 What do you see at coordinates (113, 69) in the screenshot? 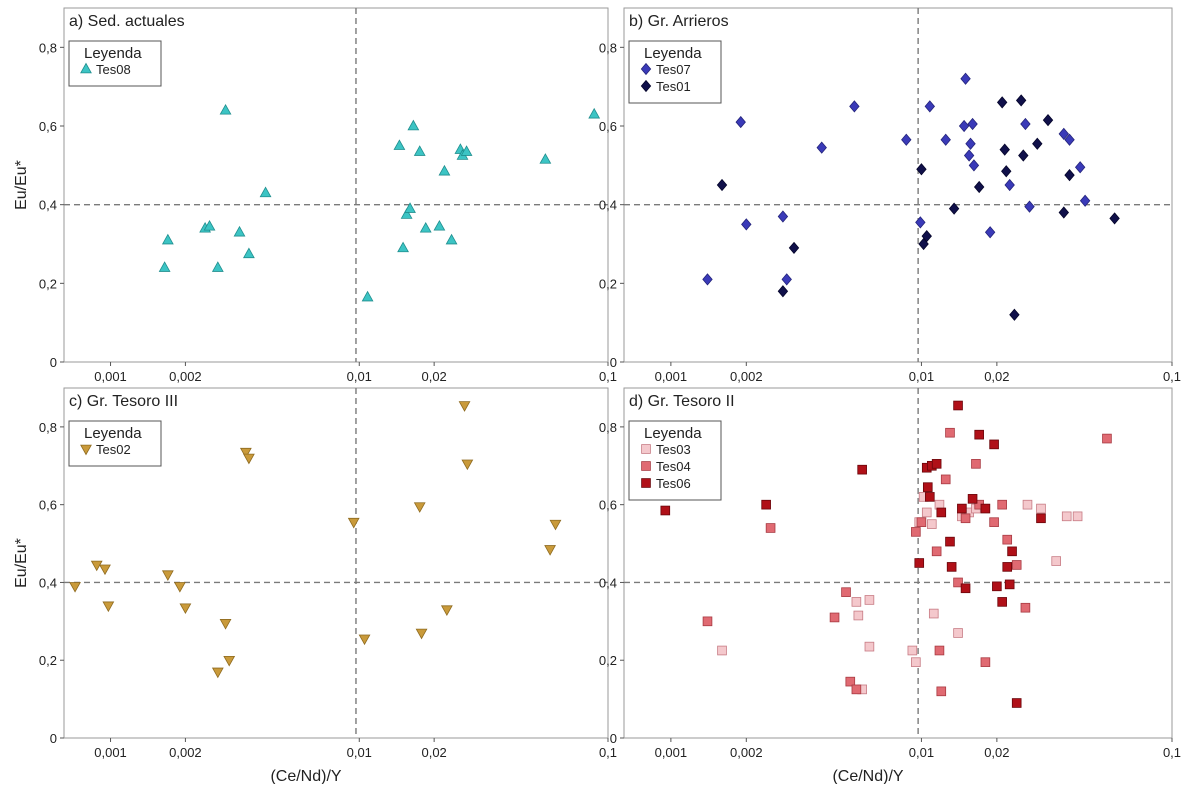
I see `legend-item: Tes08` at bounding box center [113, 69].